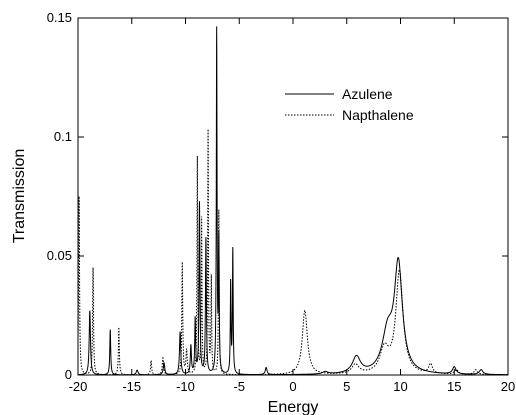 The image size is (516, 415). I want to click on x-tick-label: -10, so click(185, 386).